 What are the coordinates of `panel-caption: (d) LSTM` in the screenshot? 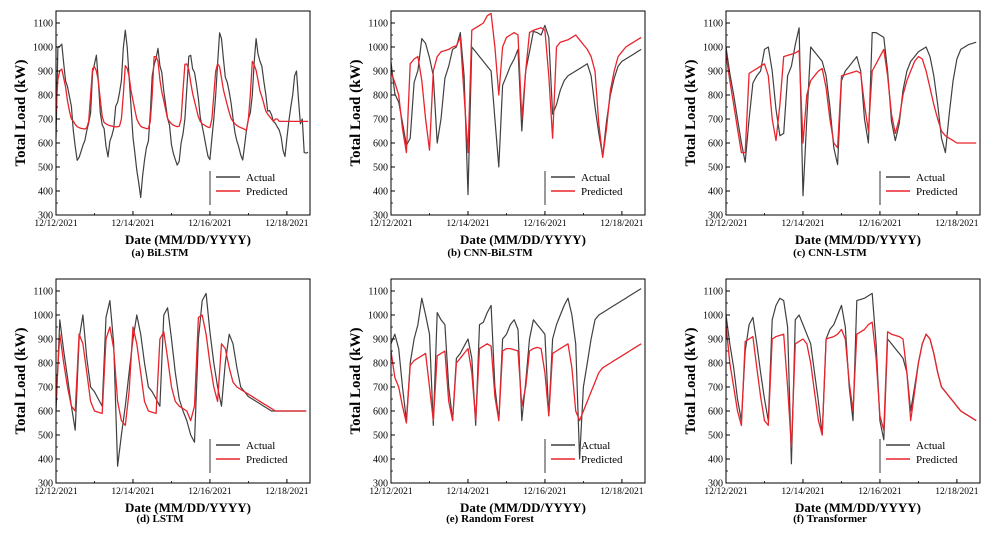 It's located at (160, 519).